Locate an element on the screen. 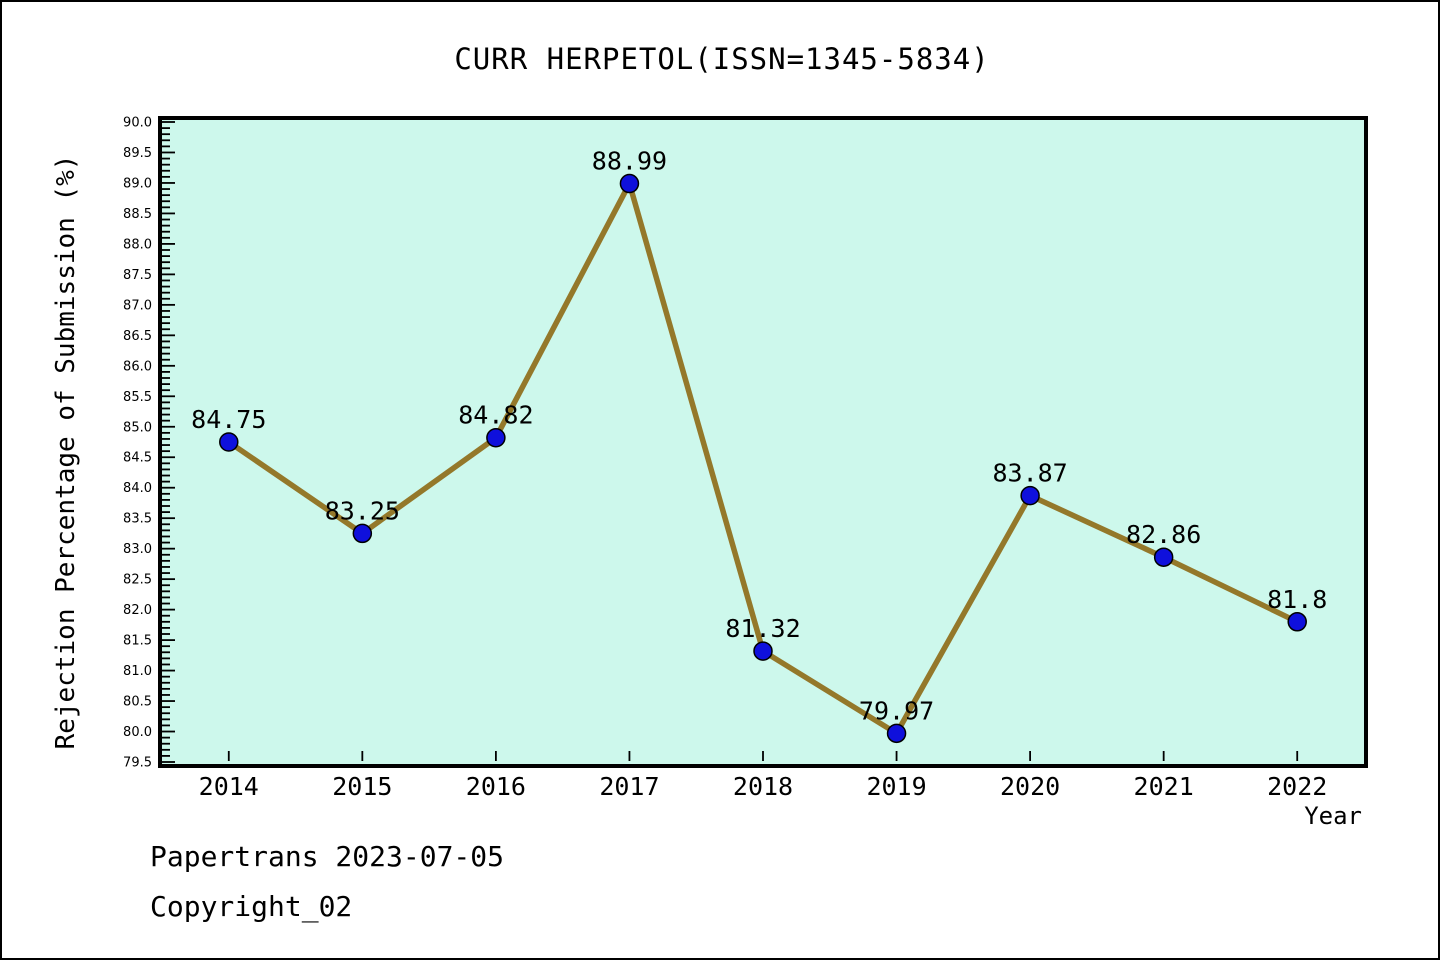  y-tick-label: 84.5 is located at coordinates (137, 458).